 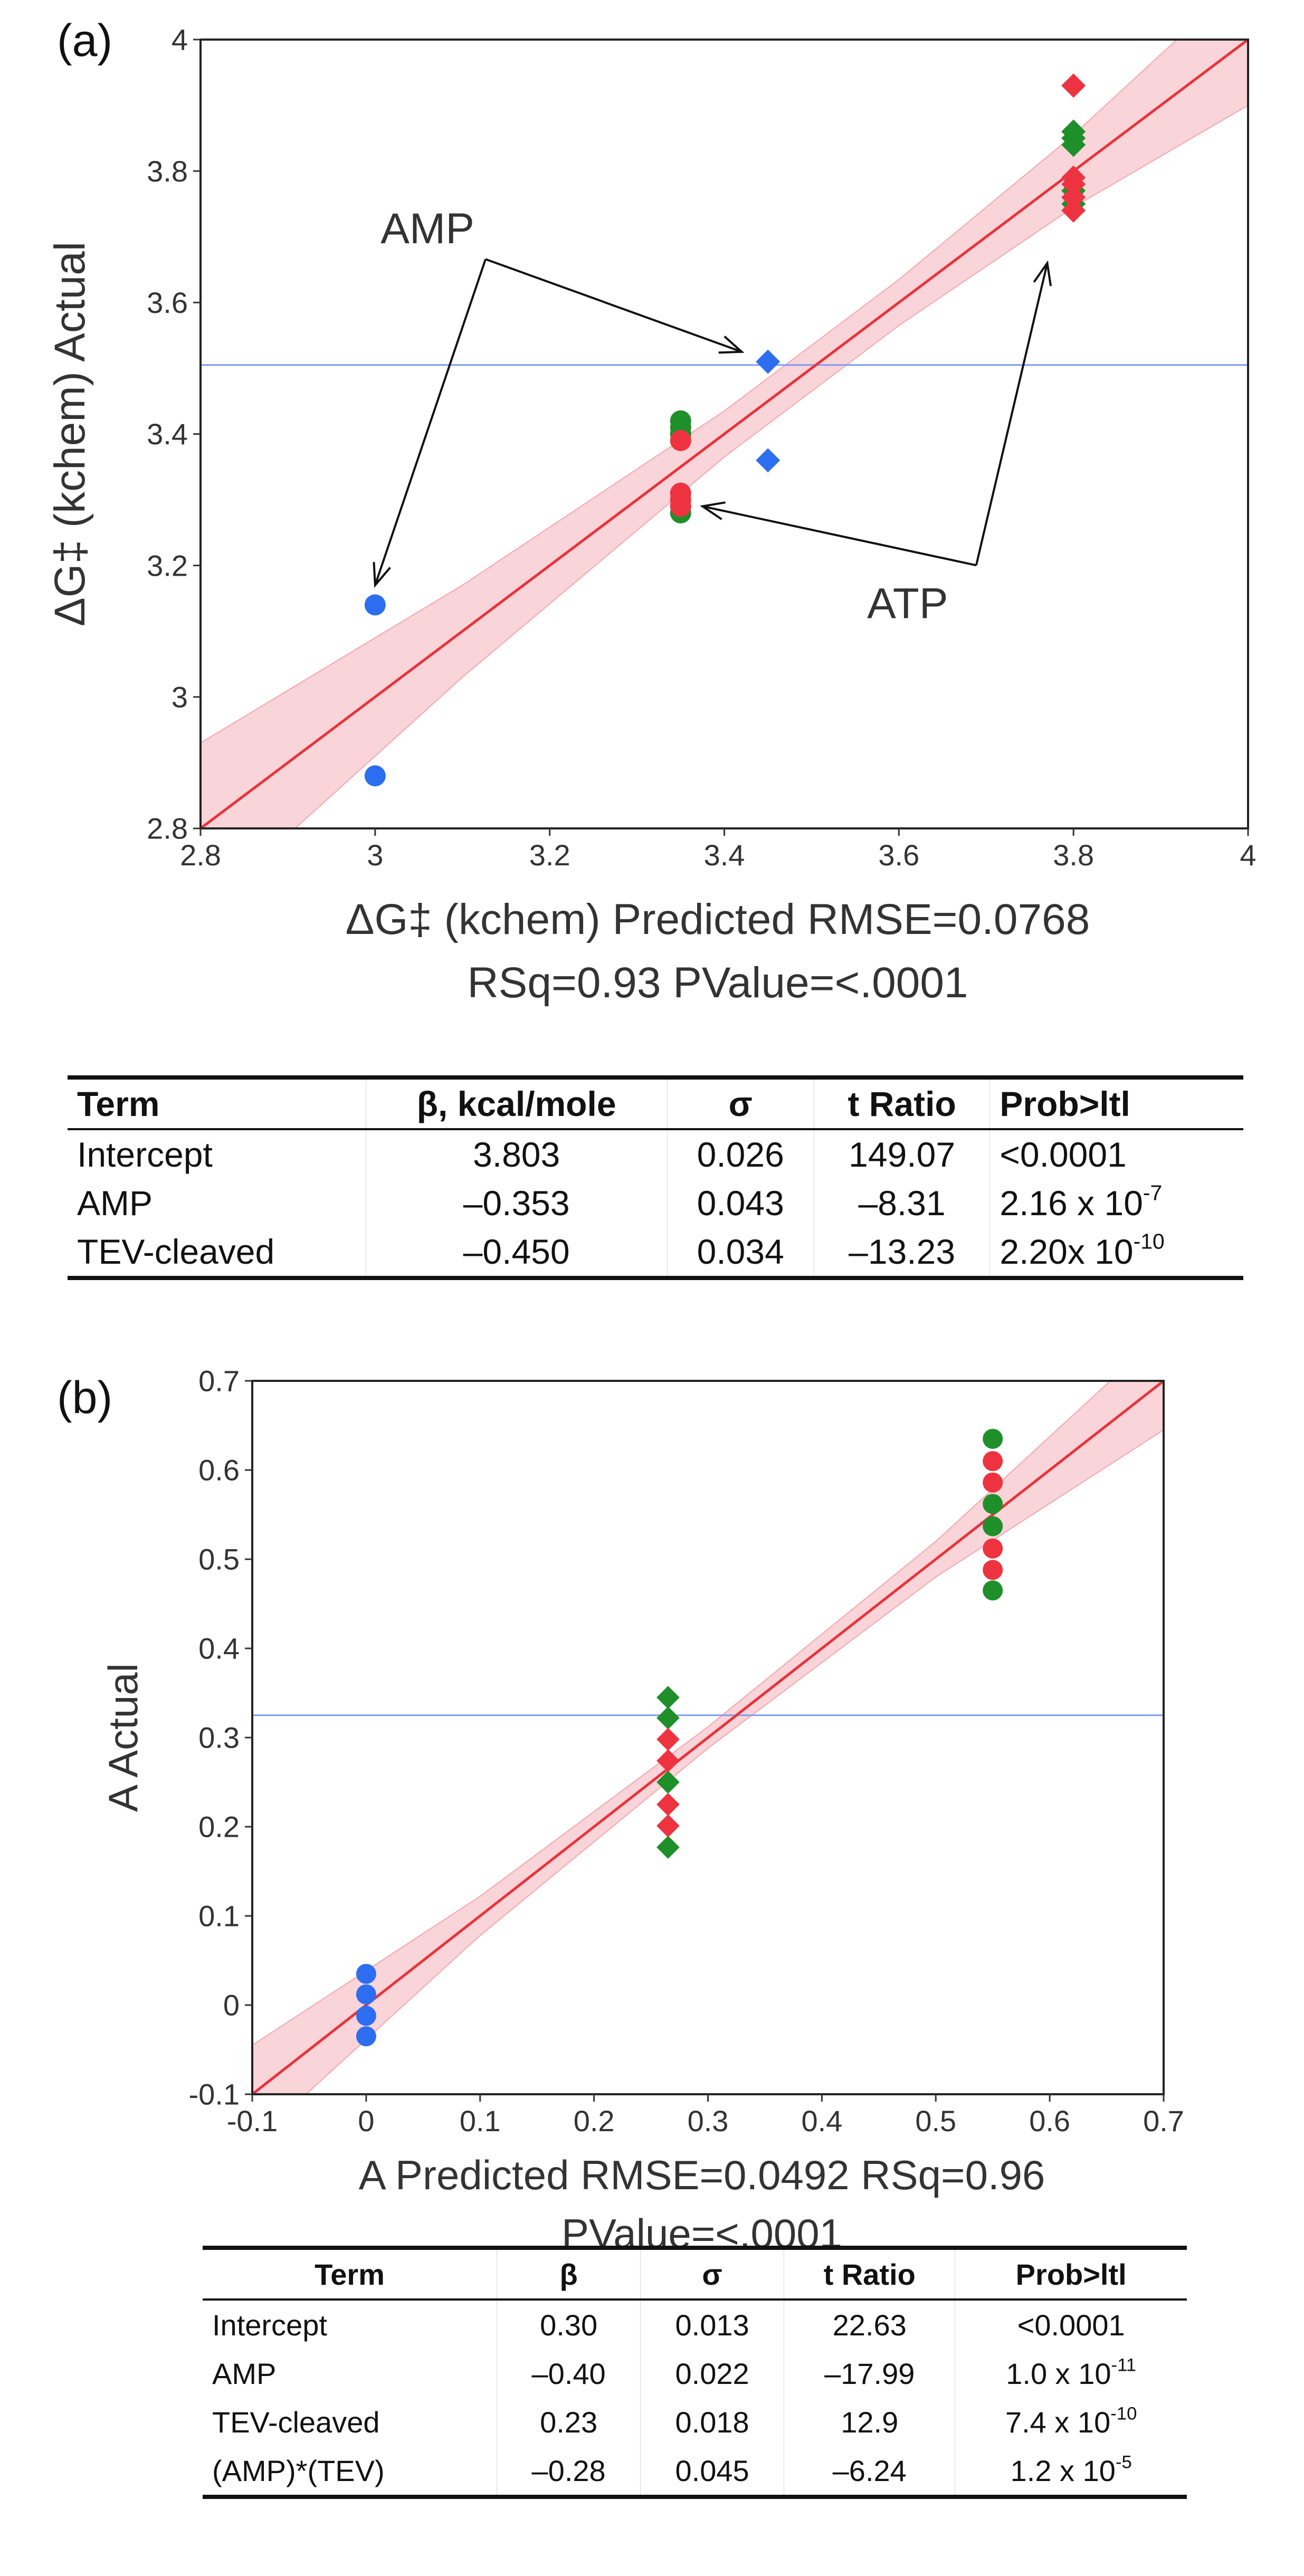 What do you see at coordinates (167, 434) in the screenshot?
I see `y-tick-label: 3.4` at bounding box center [167, 434].